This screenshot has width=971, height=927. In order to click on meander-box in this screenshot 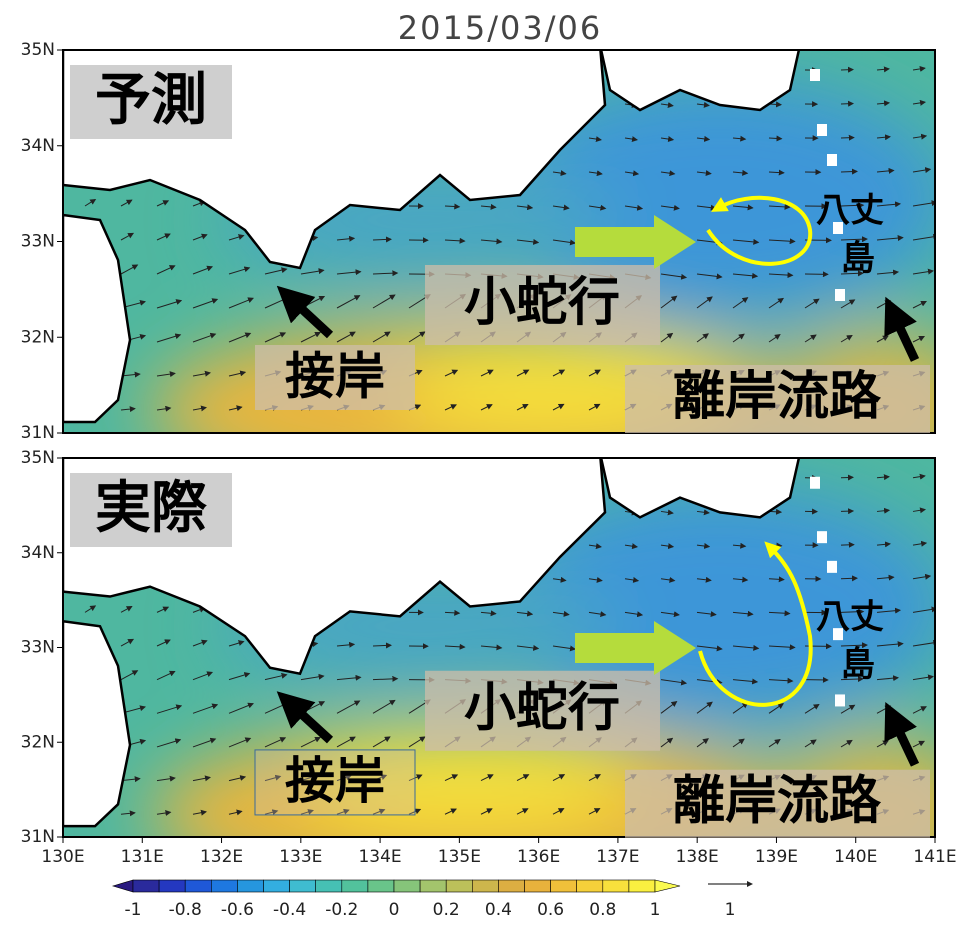, I will do `click(542, 305)`.